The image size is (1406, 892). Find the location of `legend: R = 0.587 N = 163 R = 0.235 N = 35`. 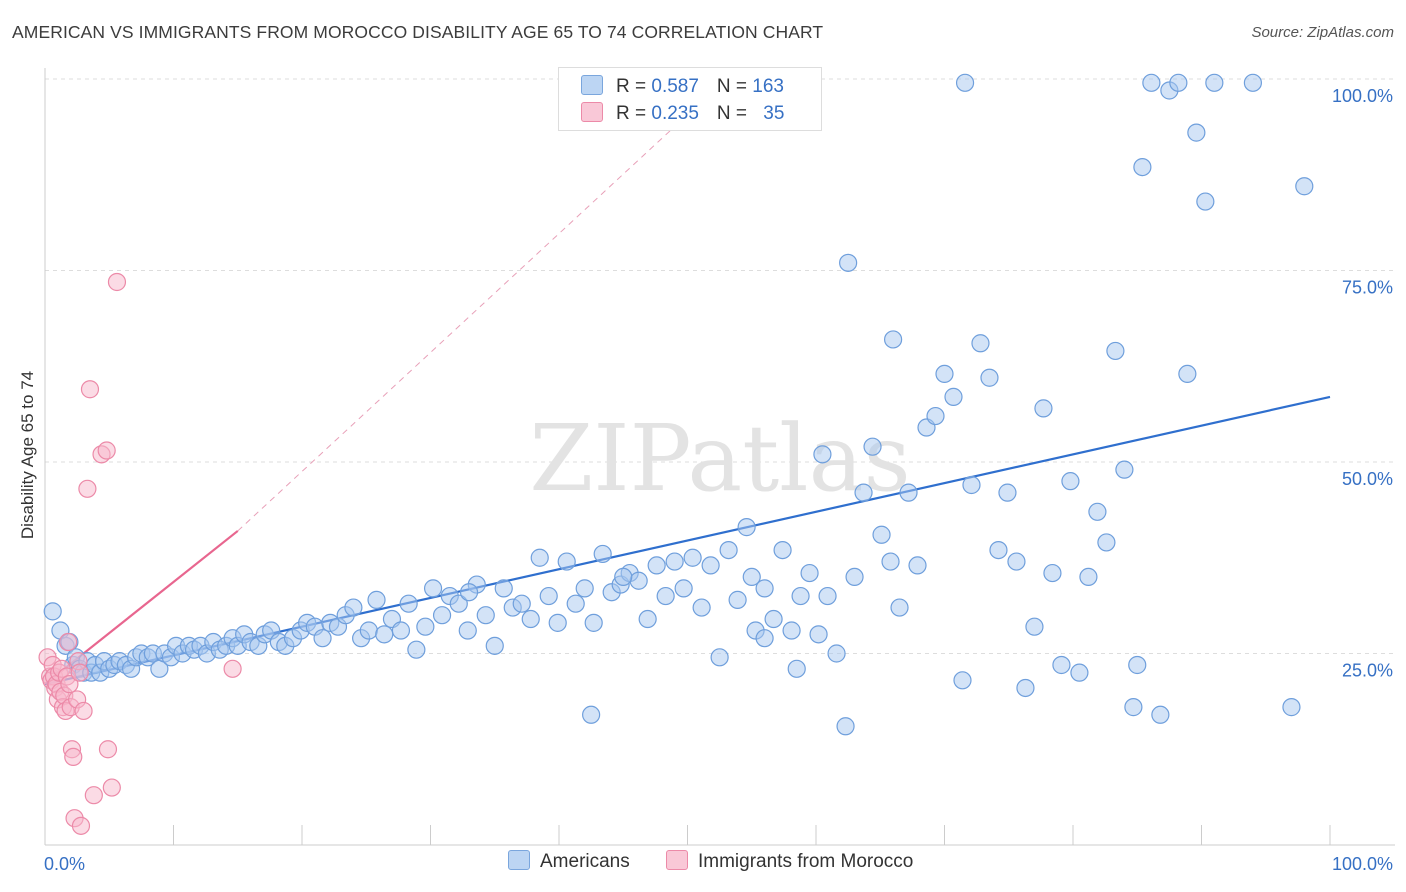

legend: R = 0.587 N = 163 R = 0.235 N = 35 is located at coordinates (690, 99).